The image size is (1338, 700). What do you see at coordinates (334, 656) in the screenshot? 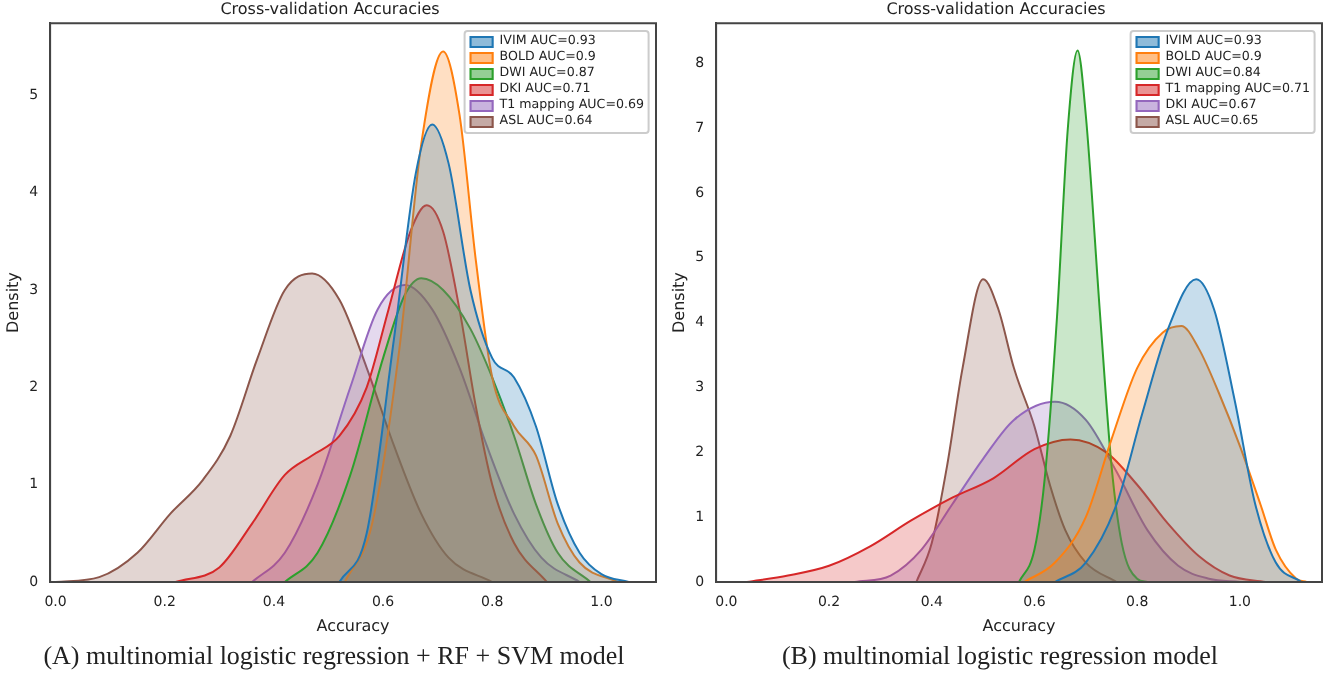
I see `text: (A) multinomial logistic regression + RF + SVM model` at bounding box center [334, 656].